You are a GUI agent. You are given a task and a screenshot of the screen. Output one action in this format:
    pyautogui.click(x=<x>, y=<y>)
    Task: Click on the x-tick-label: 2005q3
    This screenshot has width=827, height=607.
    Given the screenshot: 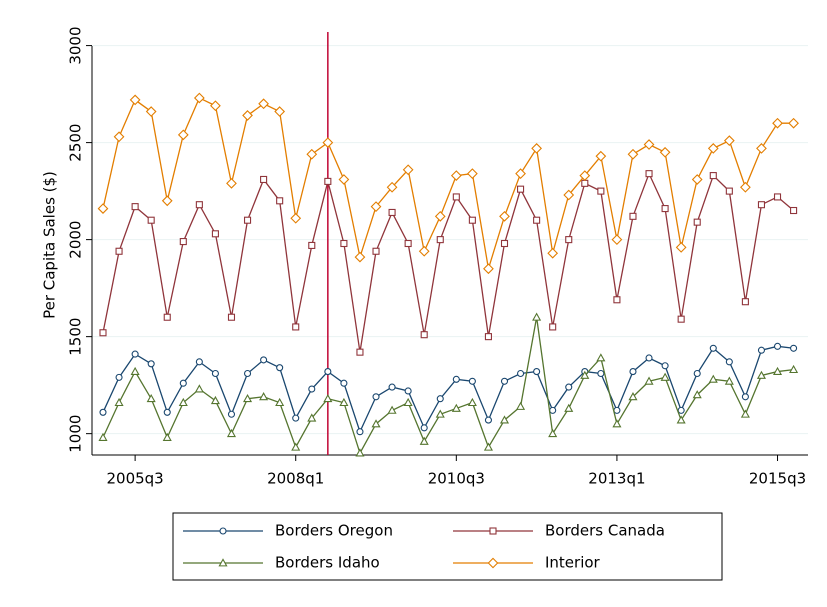 What is the action you would take?
    pyautogui.click(x=134, y=479)
    